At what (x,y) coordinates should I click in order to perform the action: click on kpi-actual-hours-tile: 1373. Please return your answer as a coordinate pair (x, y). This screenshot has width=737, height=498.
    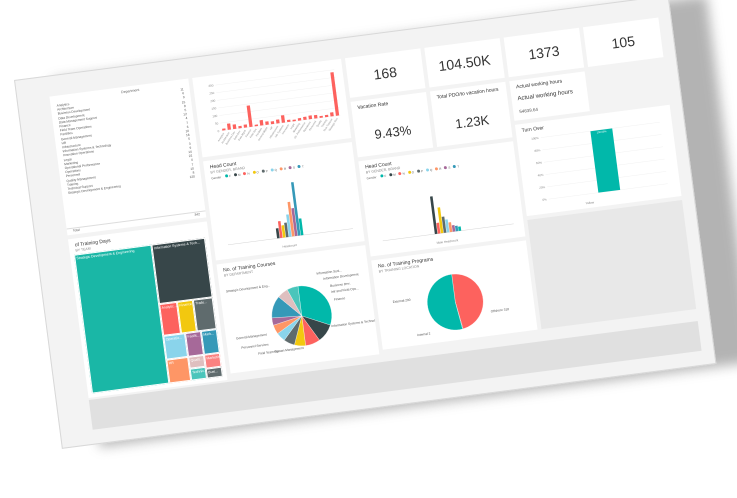
    Looking at the image, I should click on (544, 52).